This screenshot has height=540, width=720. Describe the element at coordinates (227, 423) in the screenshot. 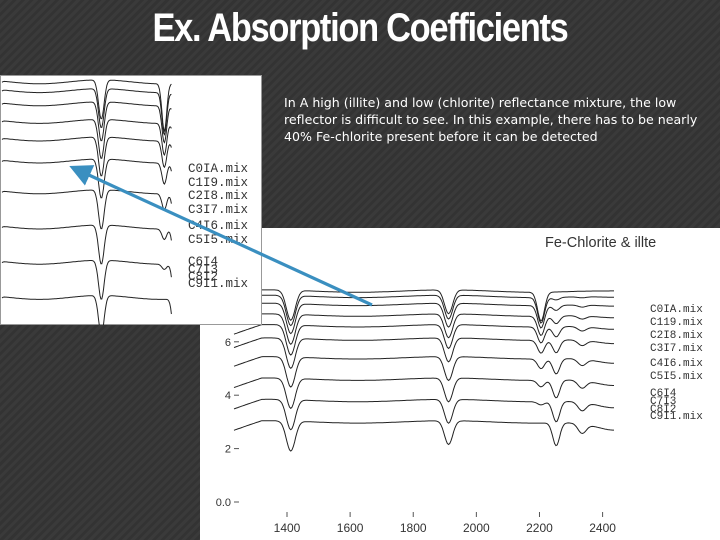

I see `main-chart-y-ticks: 0.0 2 4 6` at that location.